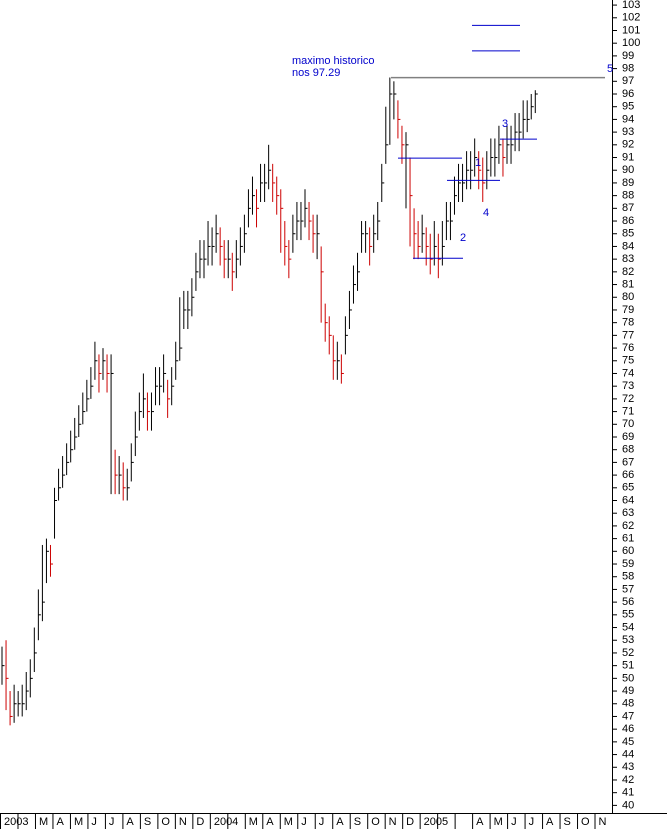 This screenshot has width=667, height=829. What do you see at coordinates (628, 678) in the screenshot?
I see `y-tick-label: 50` at bounding box center [628, 678].